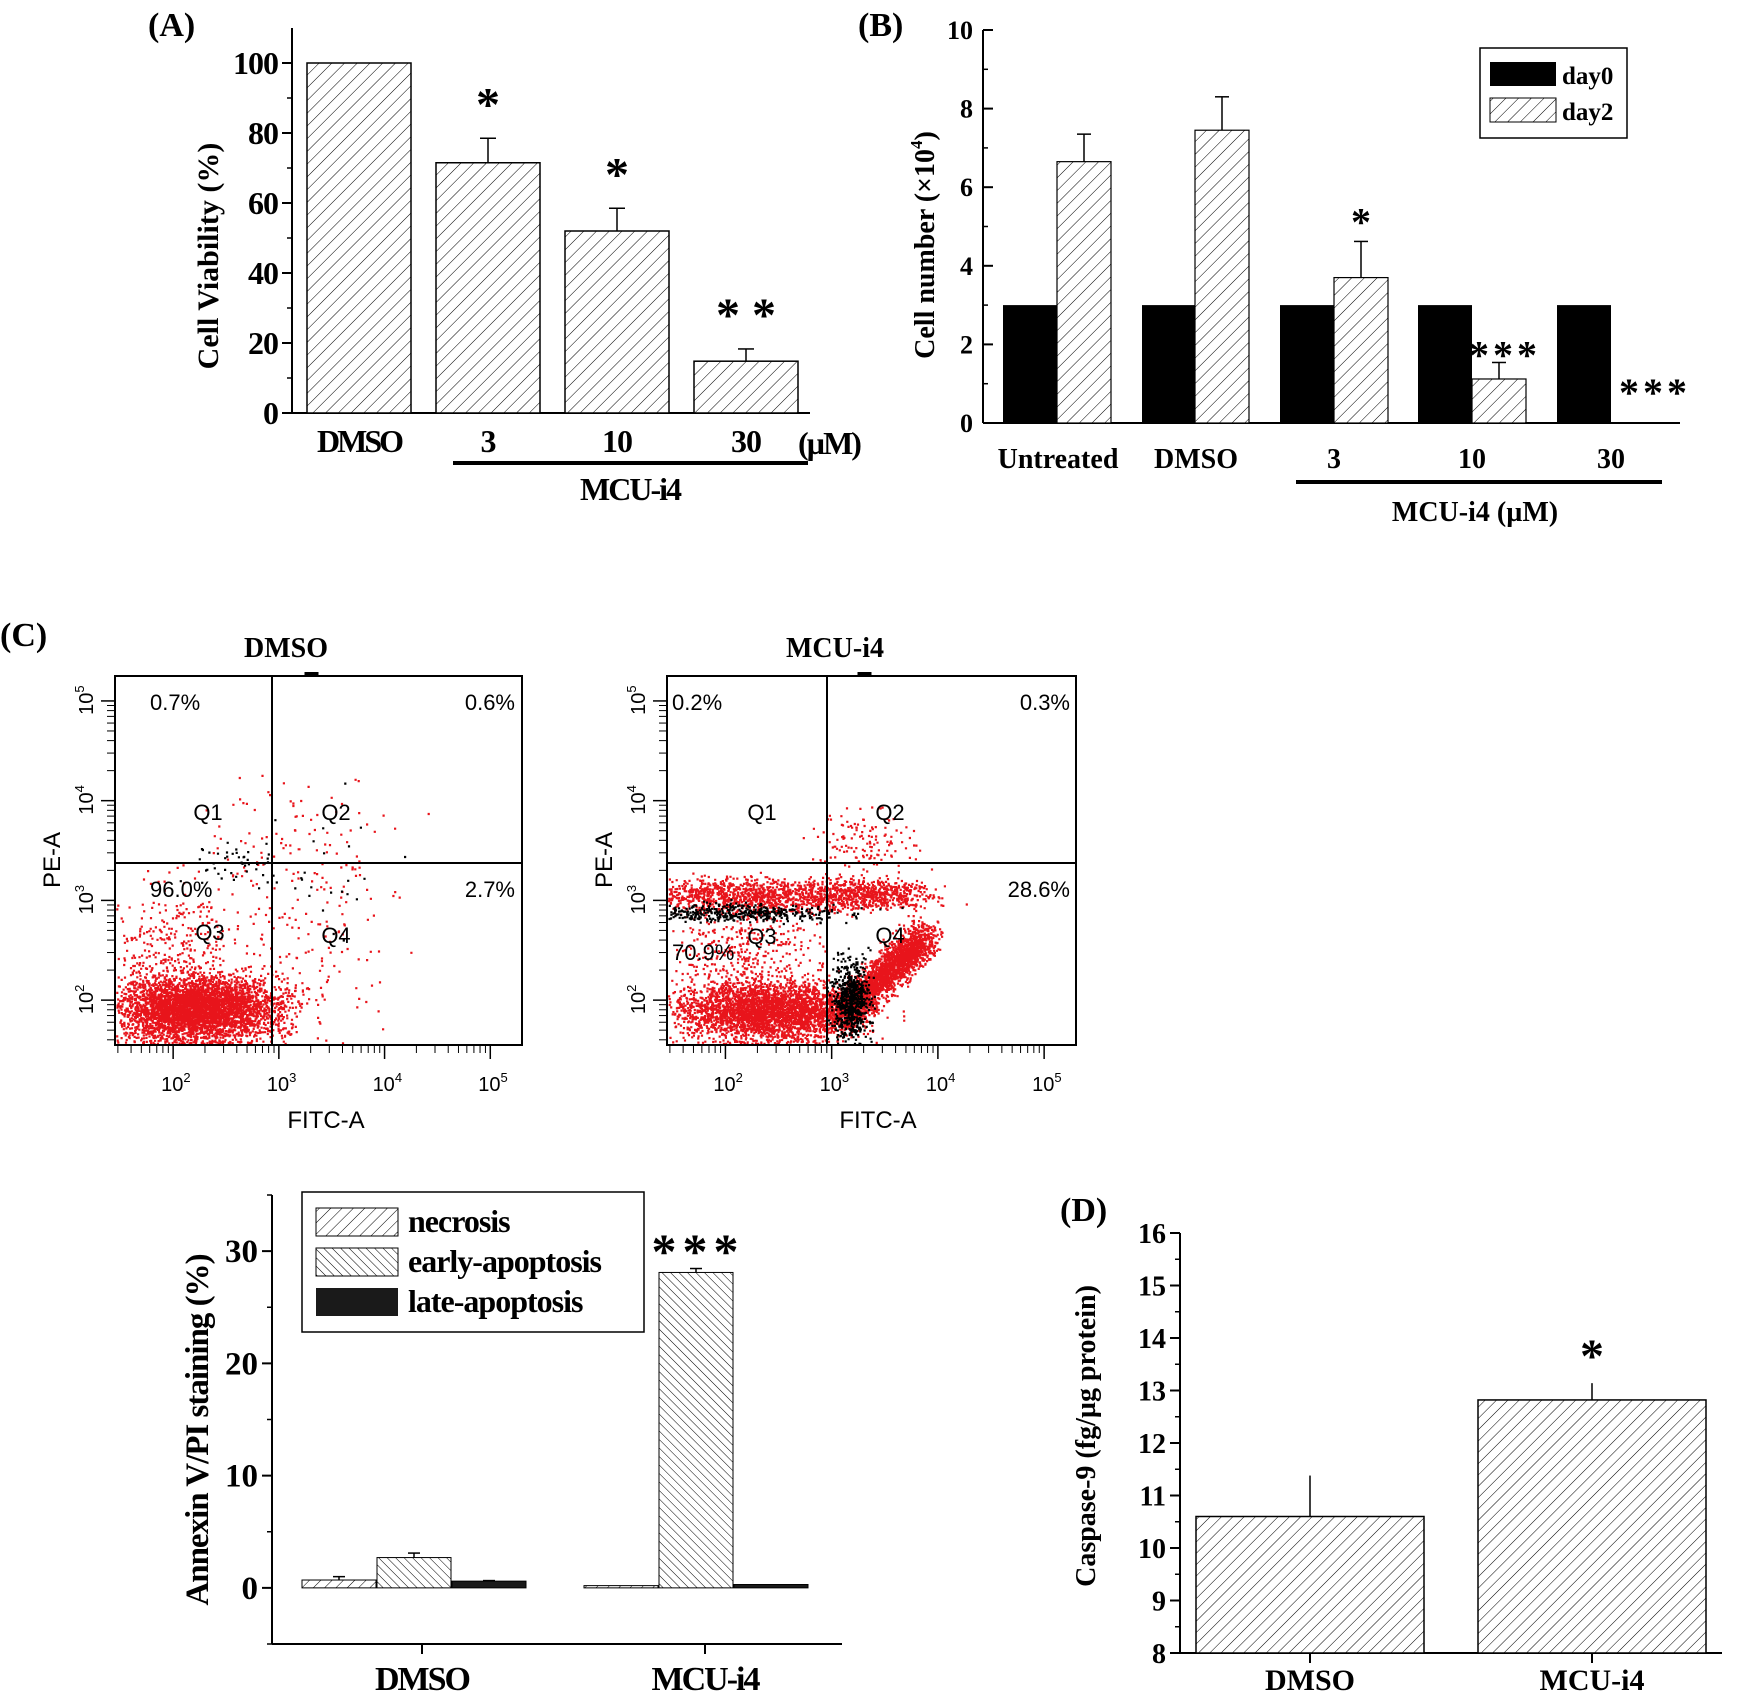 Image resolution: width=1750 pixels, height=1702 pixels. I want to click on panel-a-ytick: 80, so click(263, 133).